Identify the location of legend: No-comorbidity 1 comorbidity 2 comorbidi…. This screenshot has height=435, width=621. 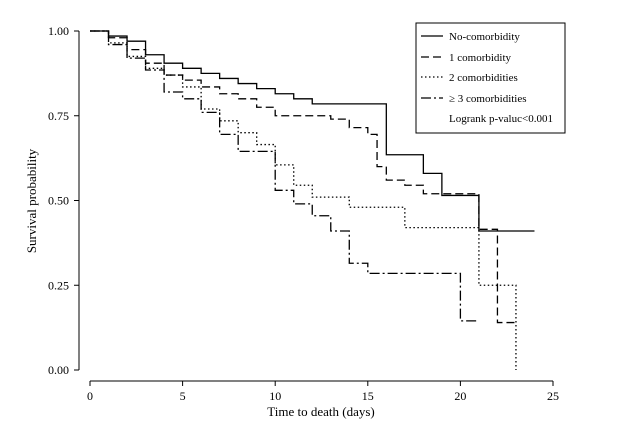
(490, 78).